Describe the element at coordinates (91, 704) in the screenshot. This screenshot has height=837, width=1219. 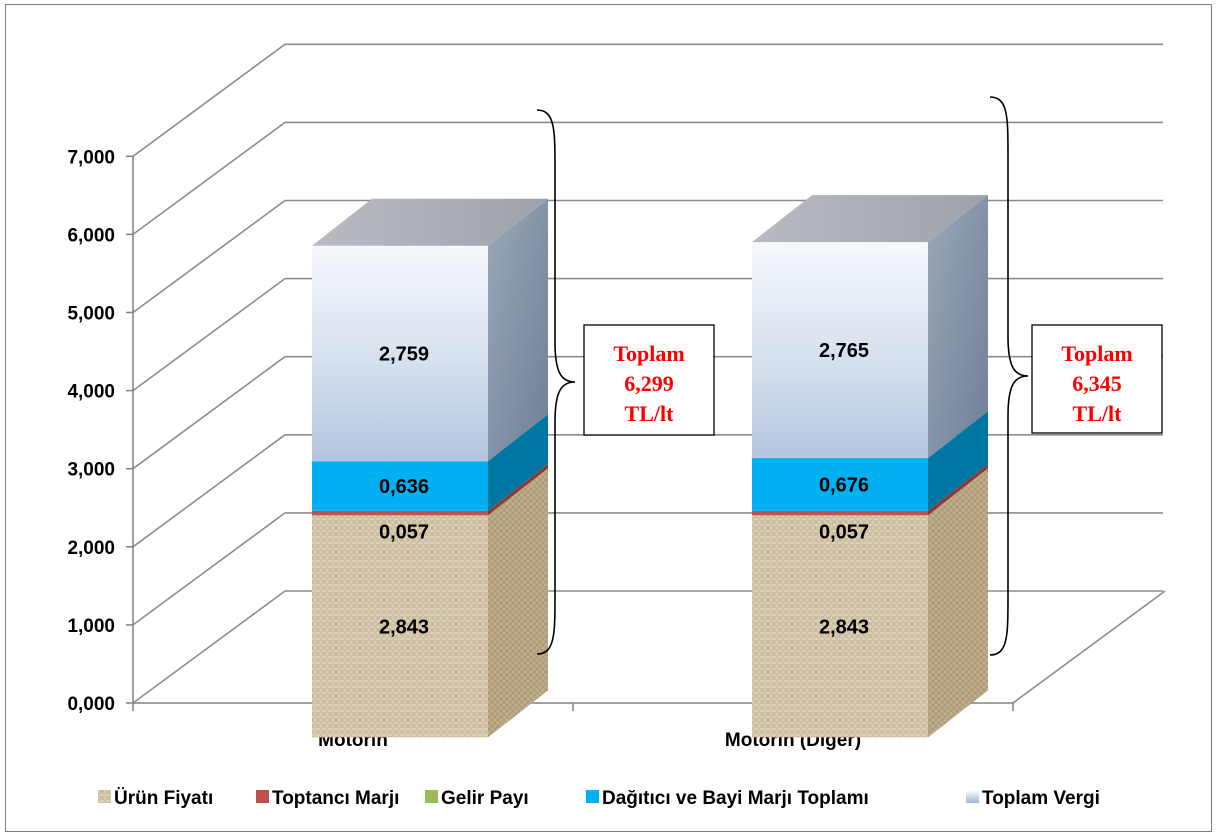
I see `y-tick-label: 0,000` at that location.